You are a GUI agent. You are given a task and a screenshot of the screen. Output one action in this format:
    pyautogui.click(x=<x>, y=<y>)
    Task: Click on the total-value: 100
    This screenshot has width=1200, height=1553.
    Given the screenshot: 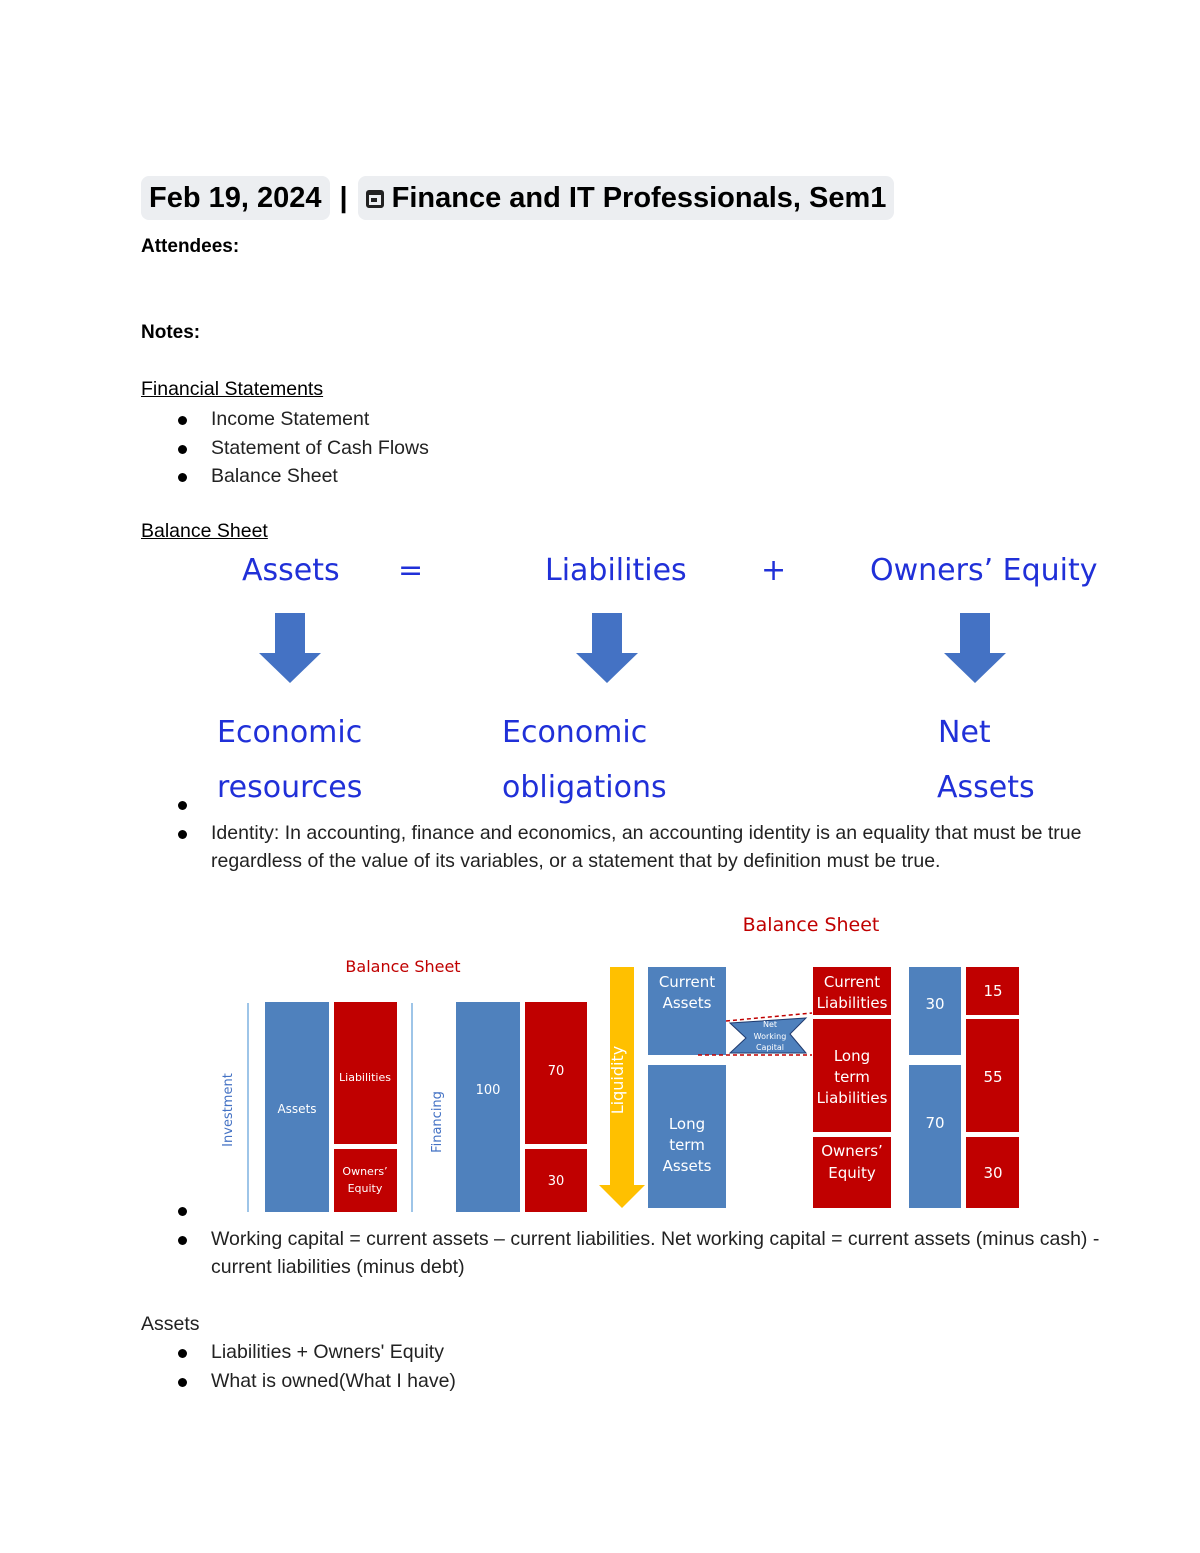 What is the action you would take?
    pyautogui.click(x=488, y=1090)
    